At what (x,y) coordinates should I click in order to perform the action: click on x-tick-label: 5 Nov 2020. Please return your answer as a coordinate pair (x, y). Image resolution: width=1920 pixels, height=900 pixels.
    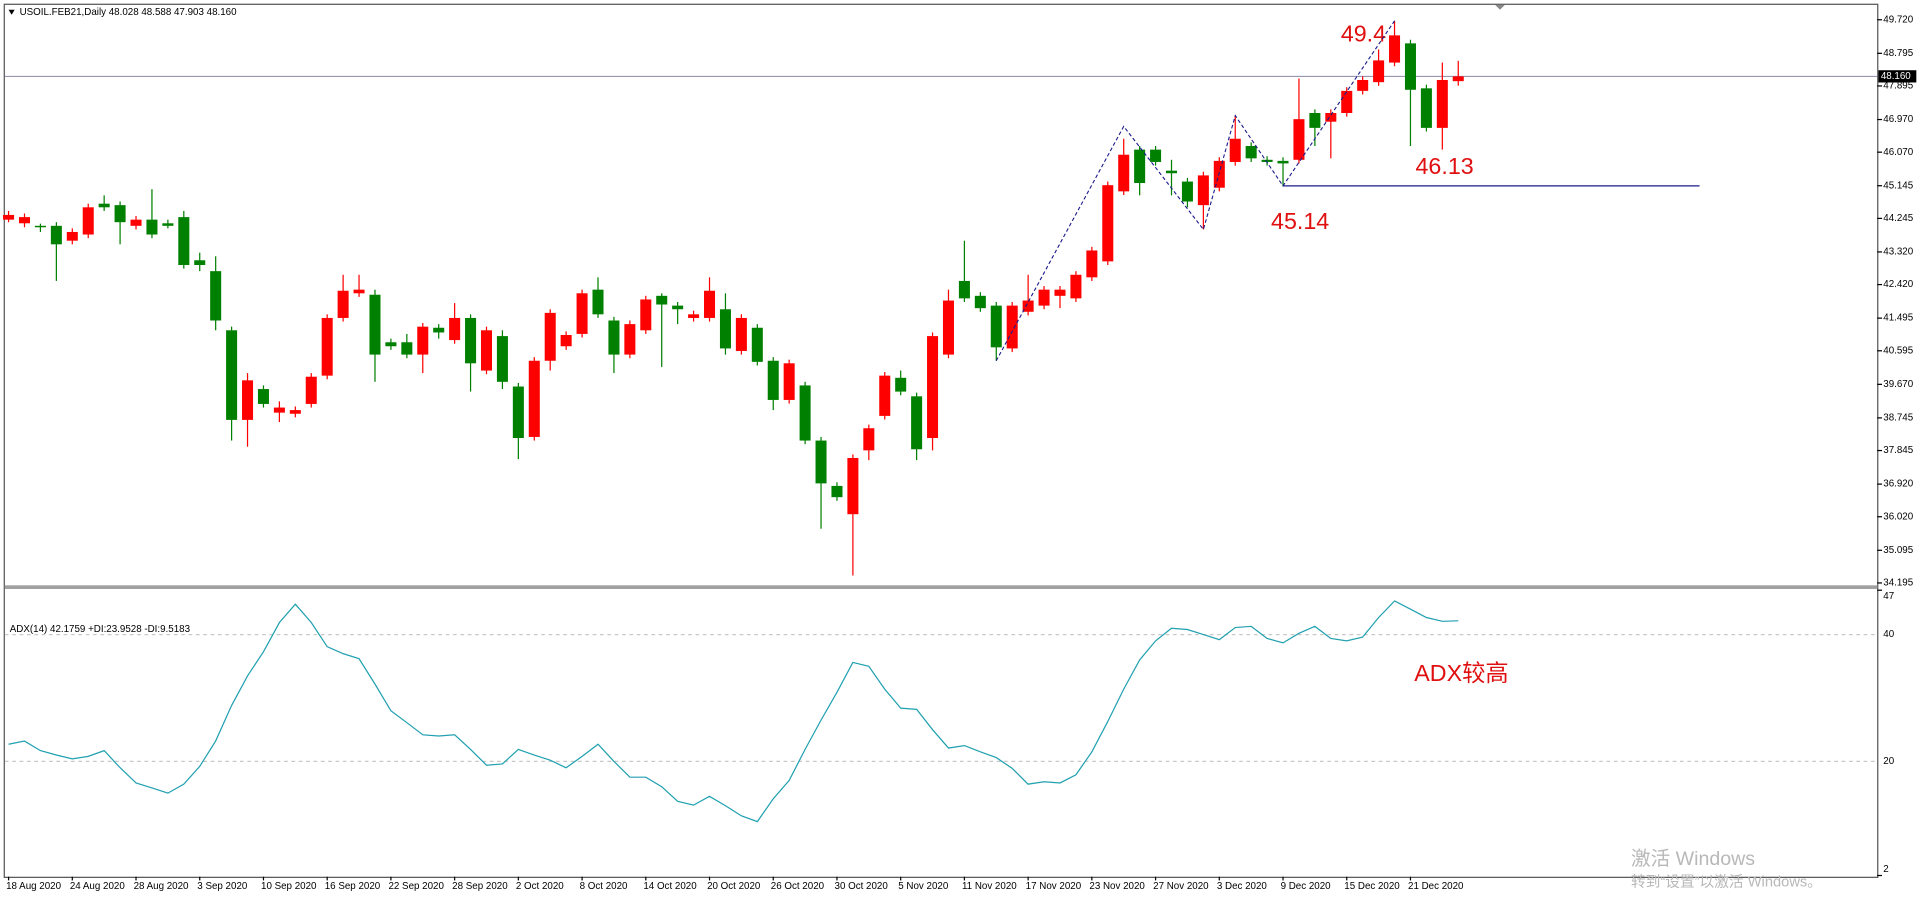
    Looking at the image, I should click on (923, 886).